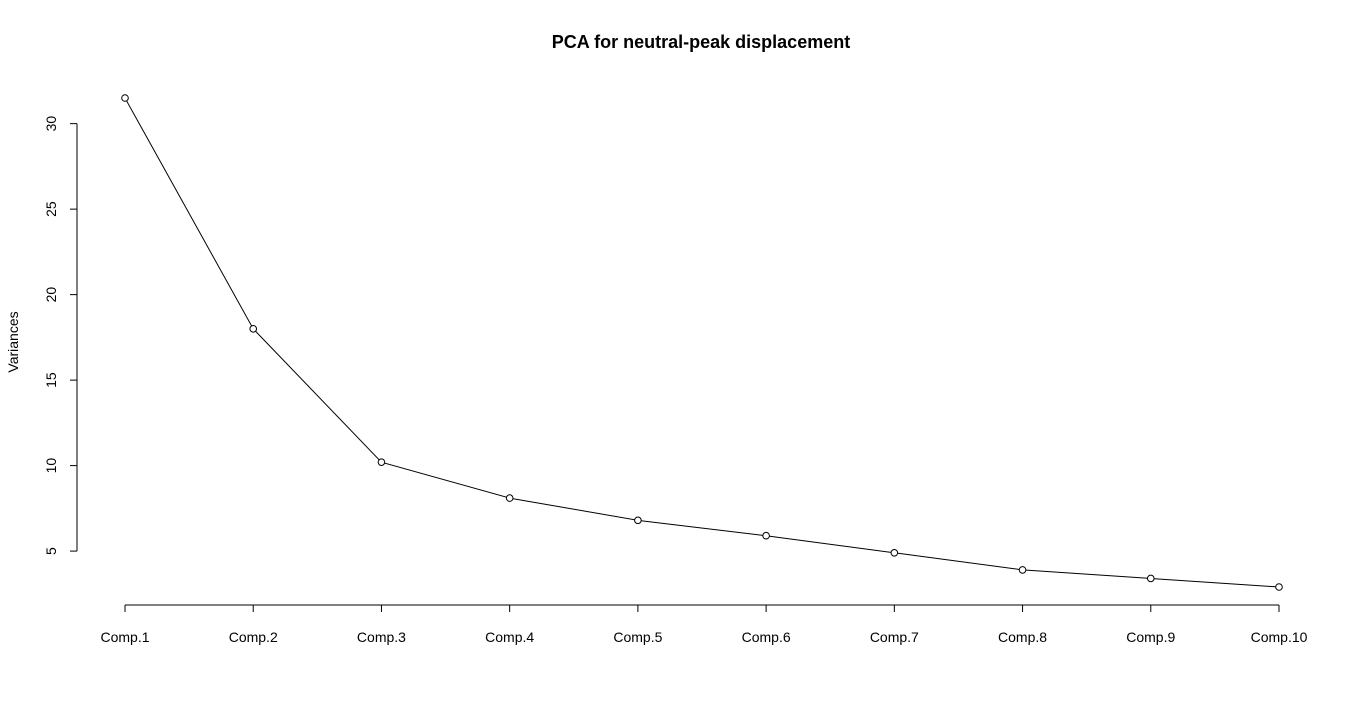 The image size is (1366, 710). What do you see at coordinates (51, 466) in the screenshot?
I see `y-tick-label: 10` at bounding box center [51, 466].